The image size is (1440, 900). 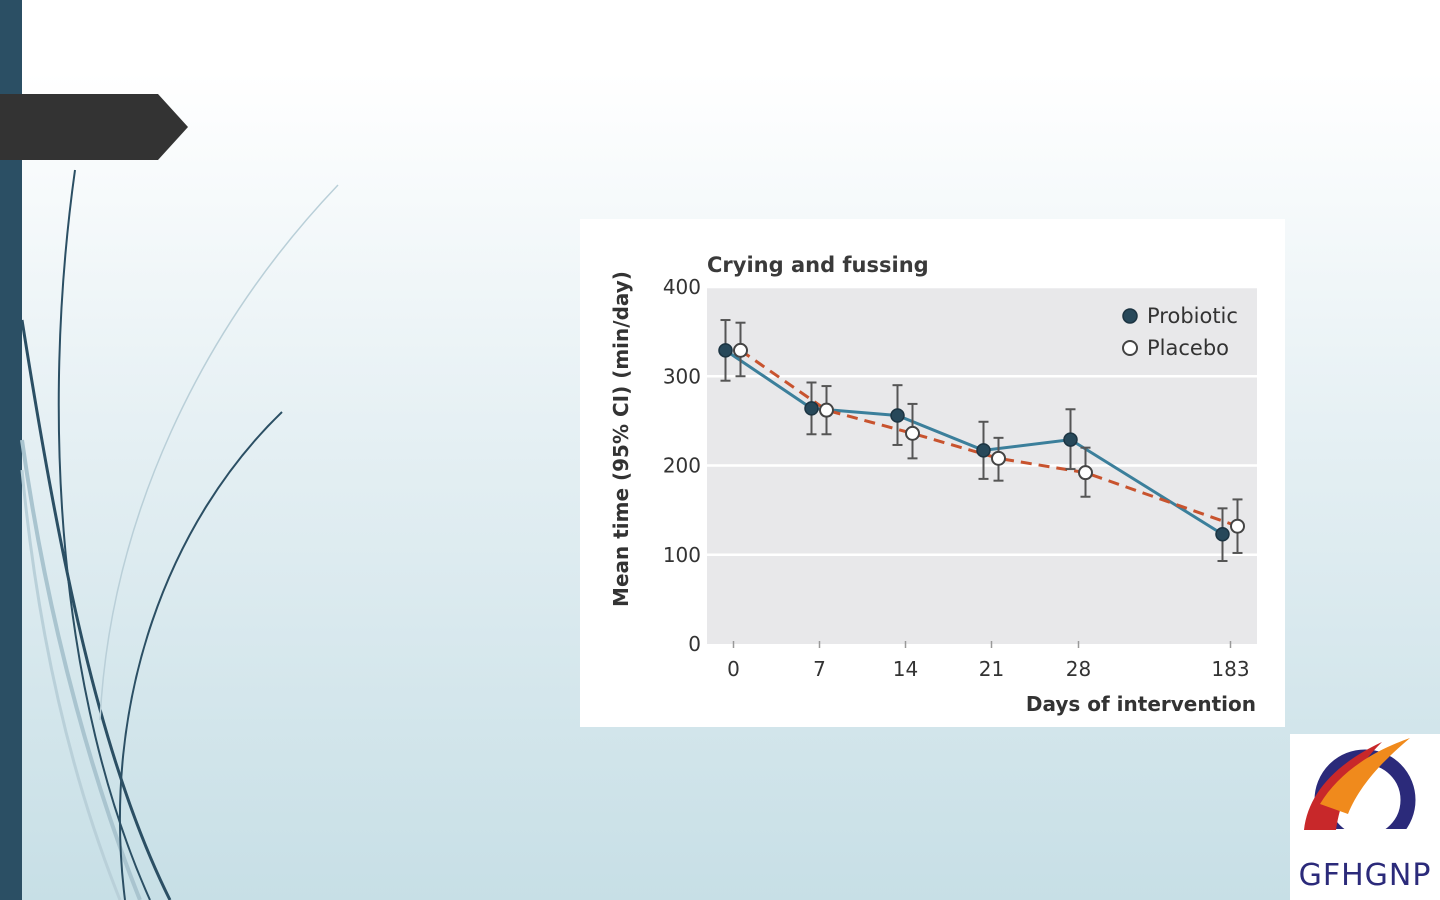 What do you see at coordinates (1130, 316) in the screenshot?
I see `legend-marker-probiotic` at bounding box center [1130, 316].